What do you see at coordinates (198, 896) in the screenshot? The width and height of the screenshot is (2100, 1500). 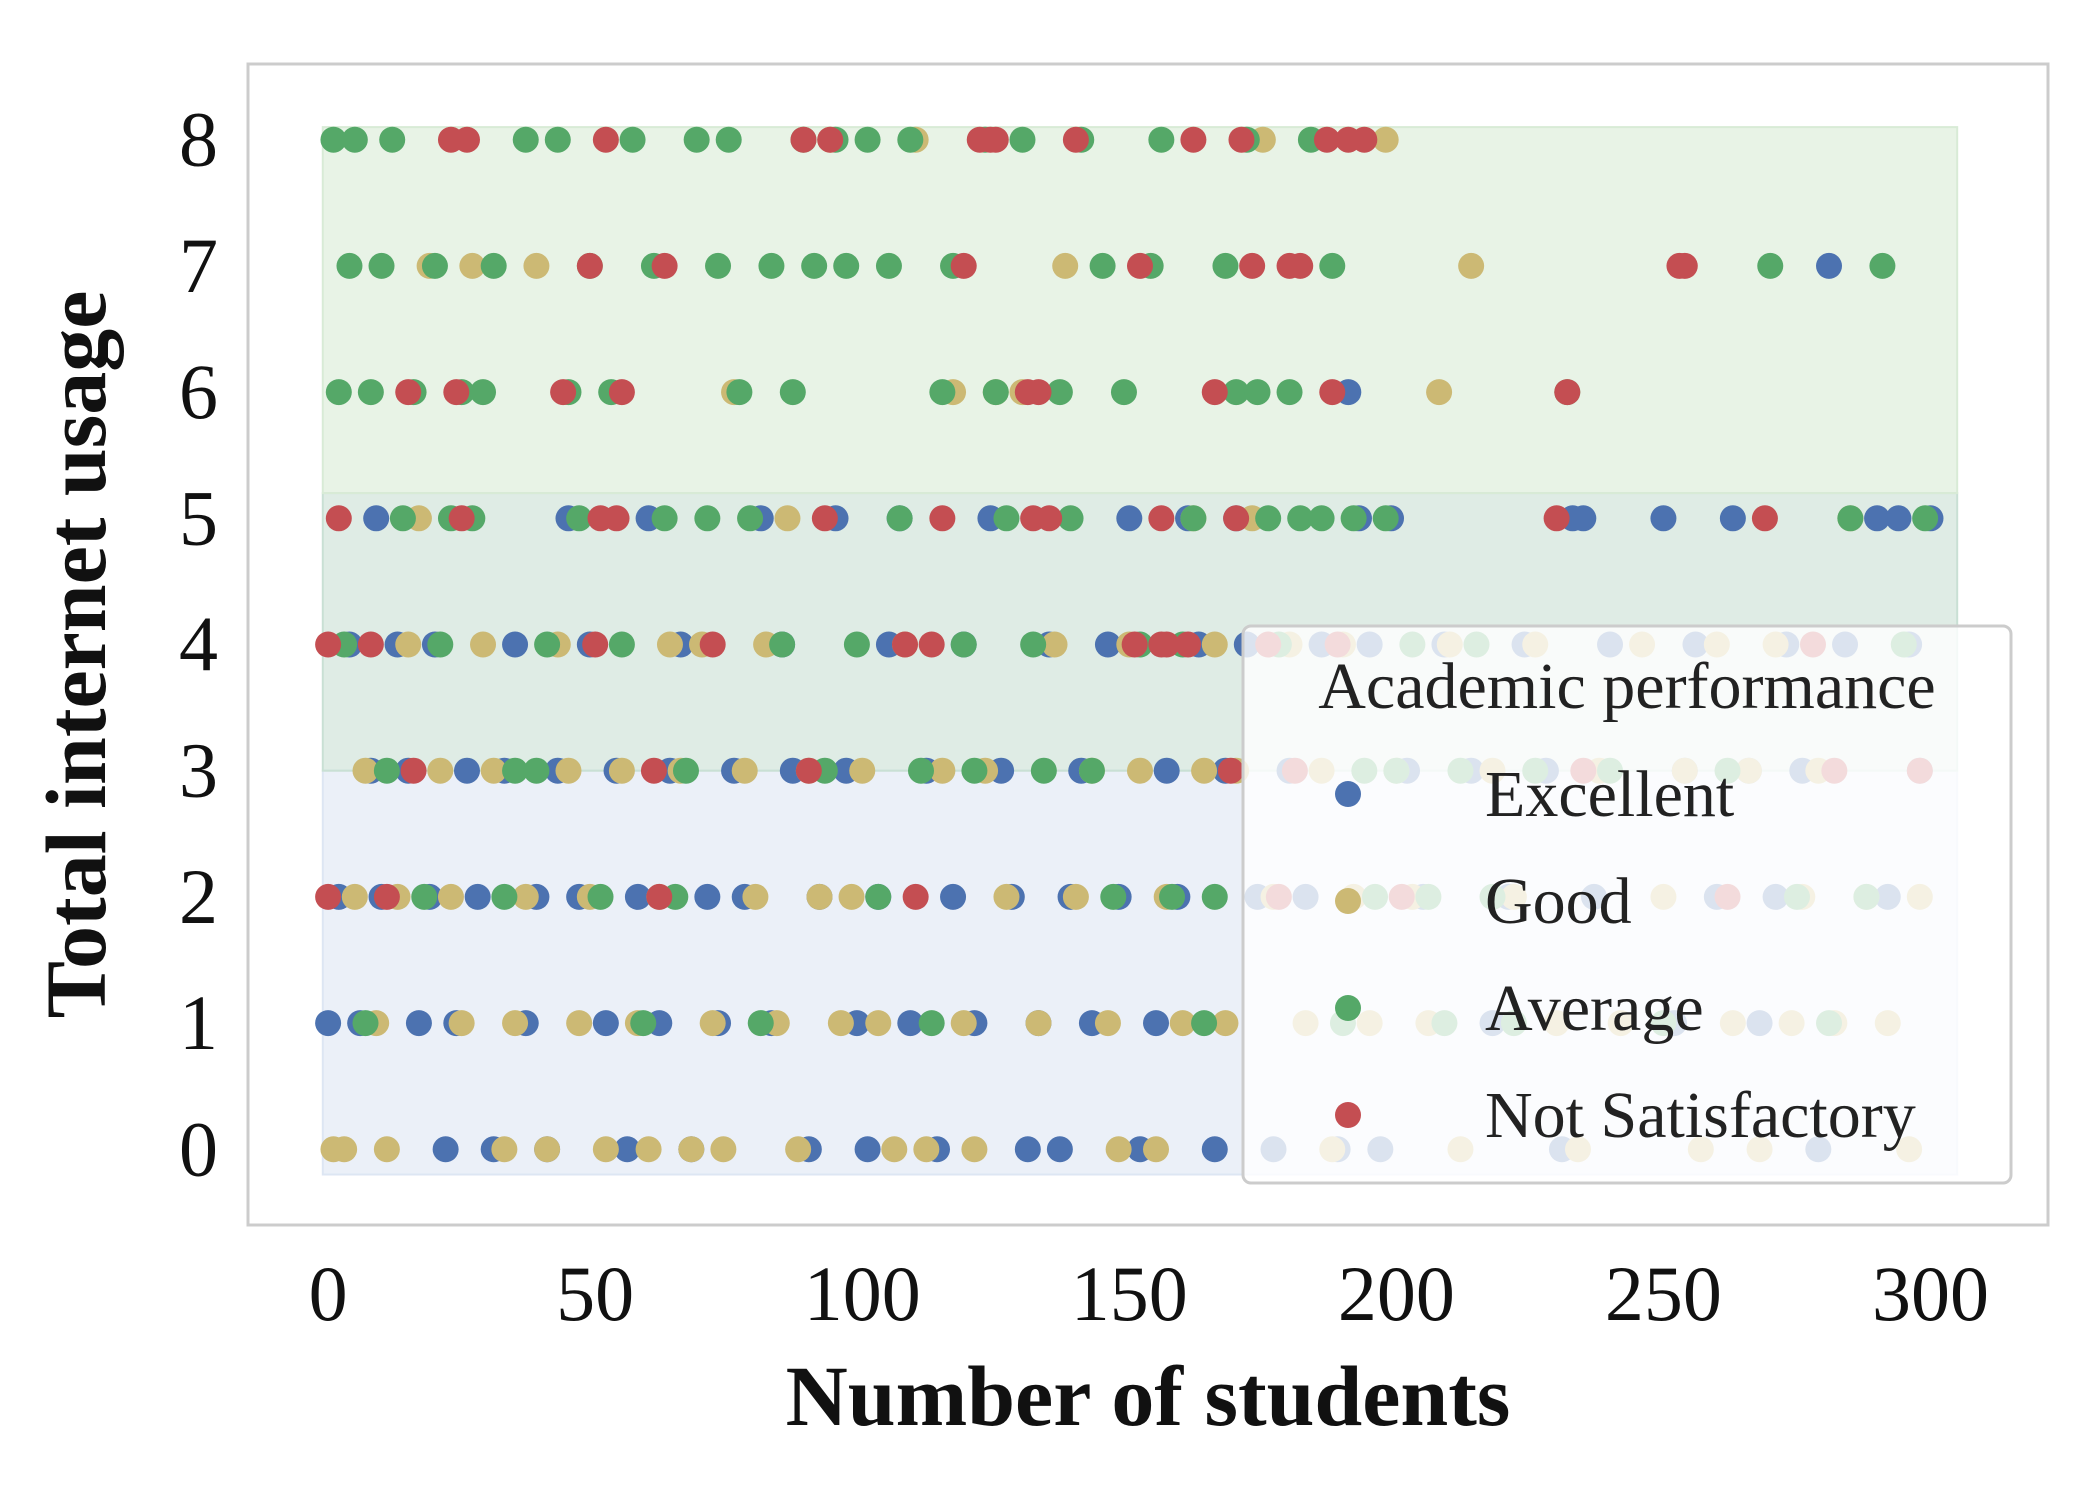 I see `y-tick-label: 2` at bounding box center [198, 896].